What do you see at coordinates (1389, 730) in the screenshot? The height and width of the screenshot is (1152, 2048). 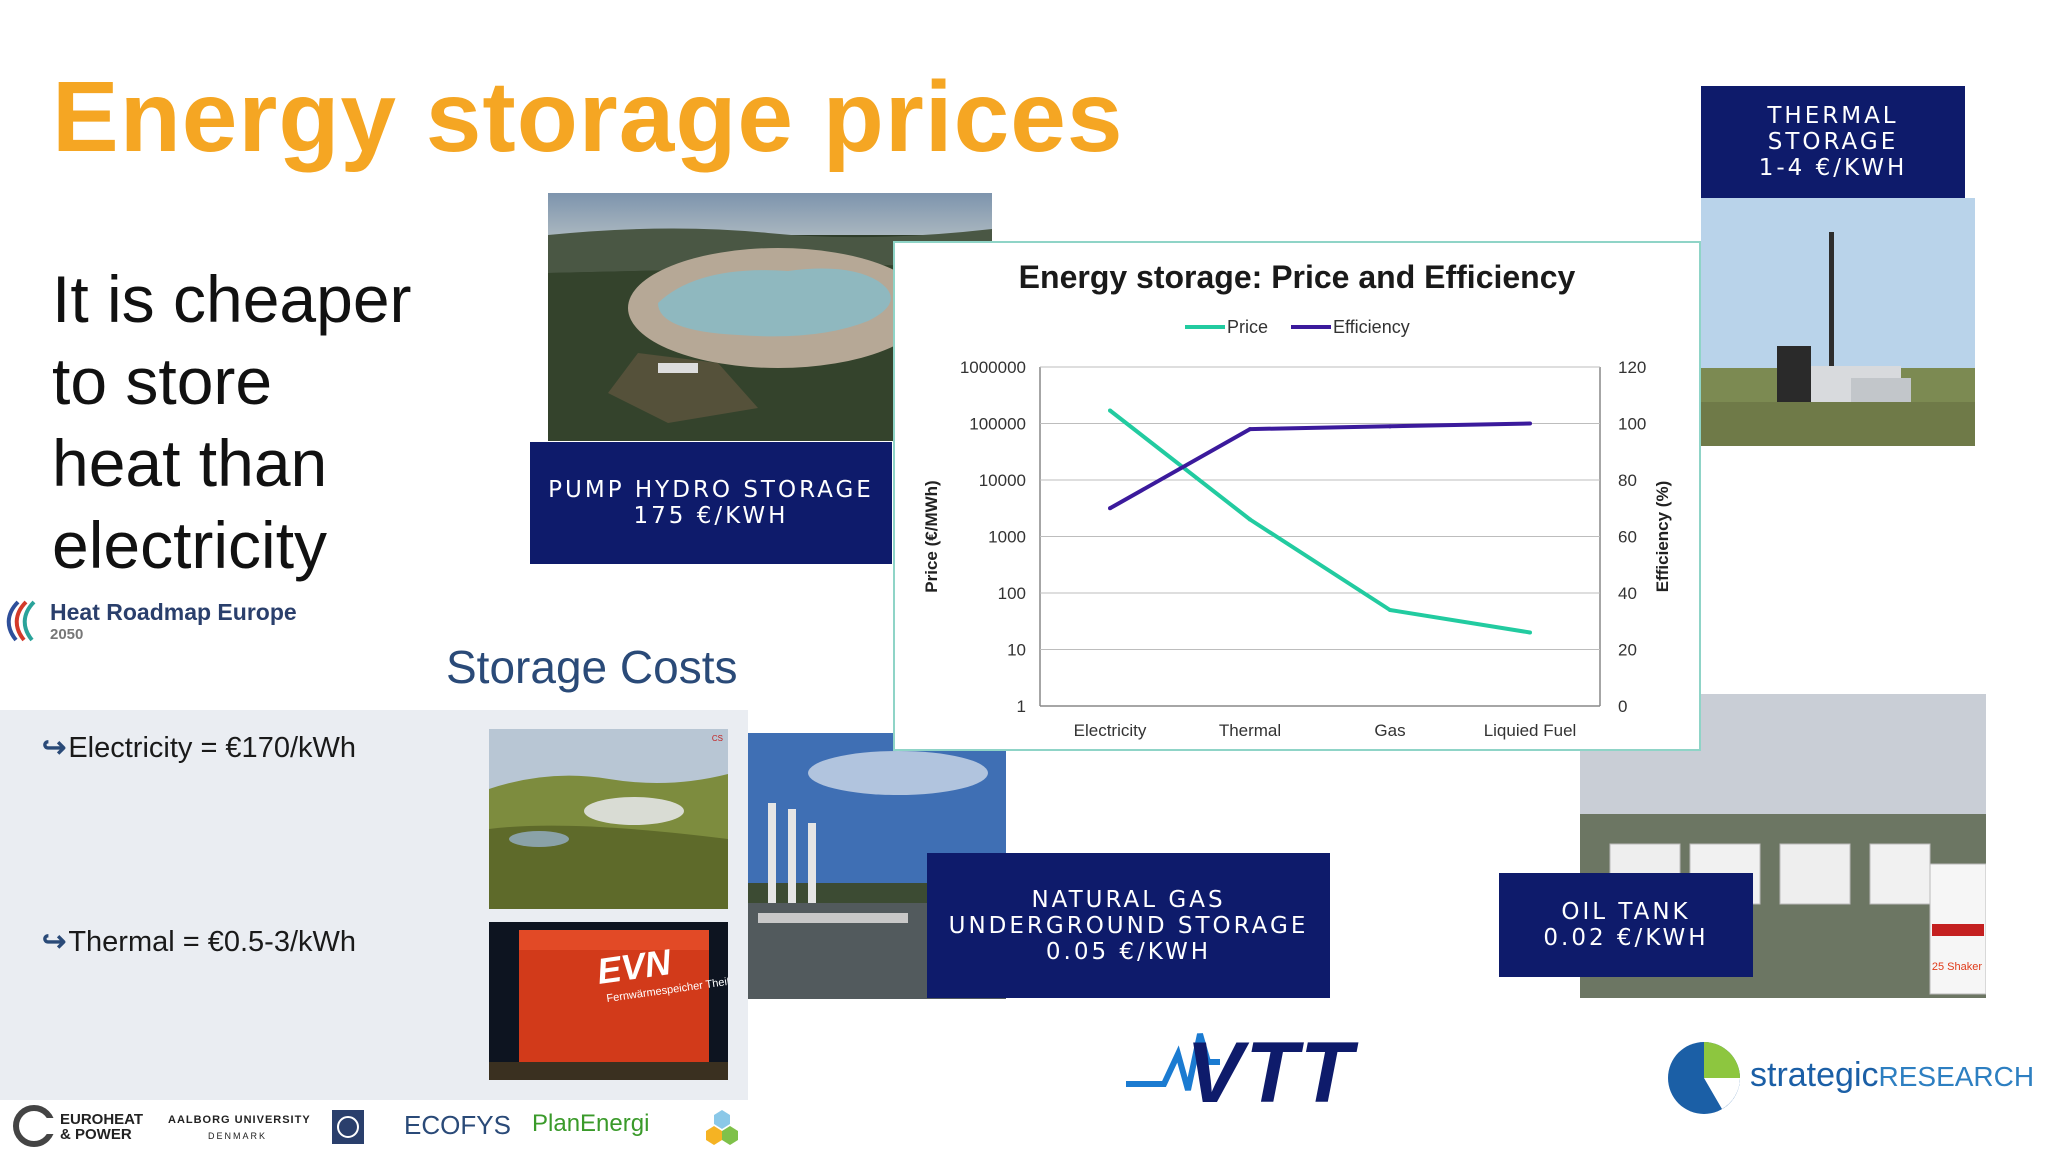 I see `x-tick-label: Gas` at bounding box center [1389, 730].